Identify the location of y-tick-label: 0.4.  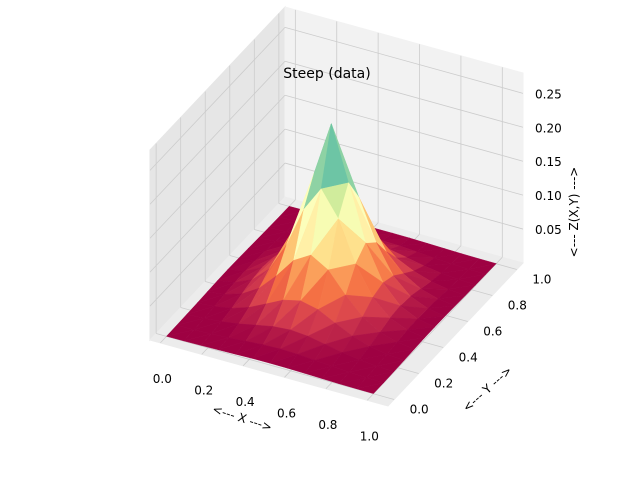
(468, 358).